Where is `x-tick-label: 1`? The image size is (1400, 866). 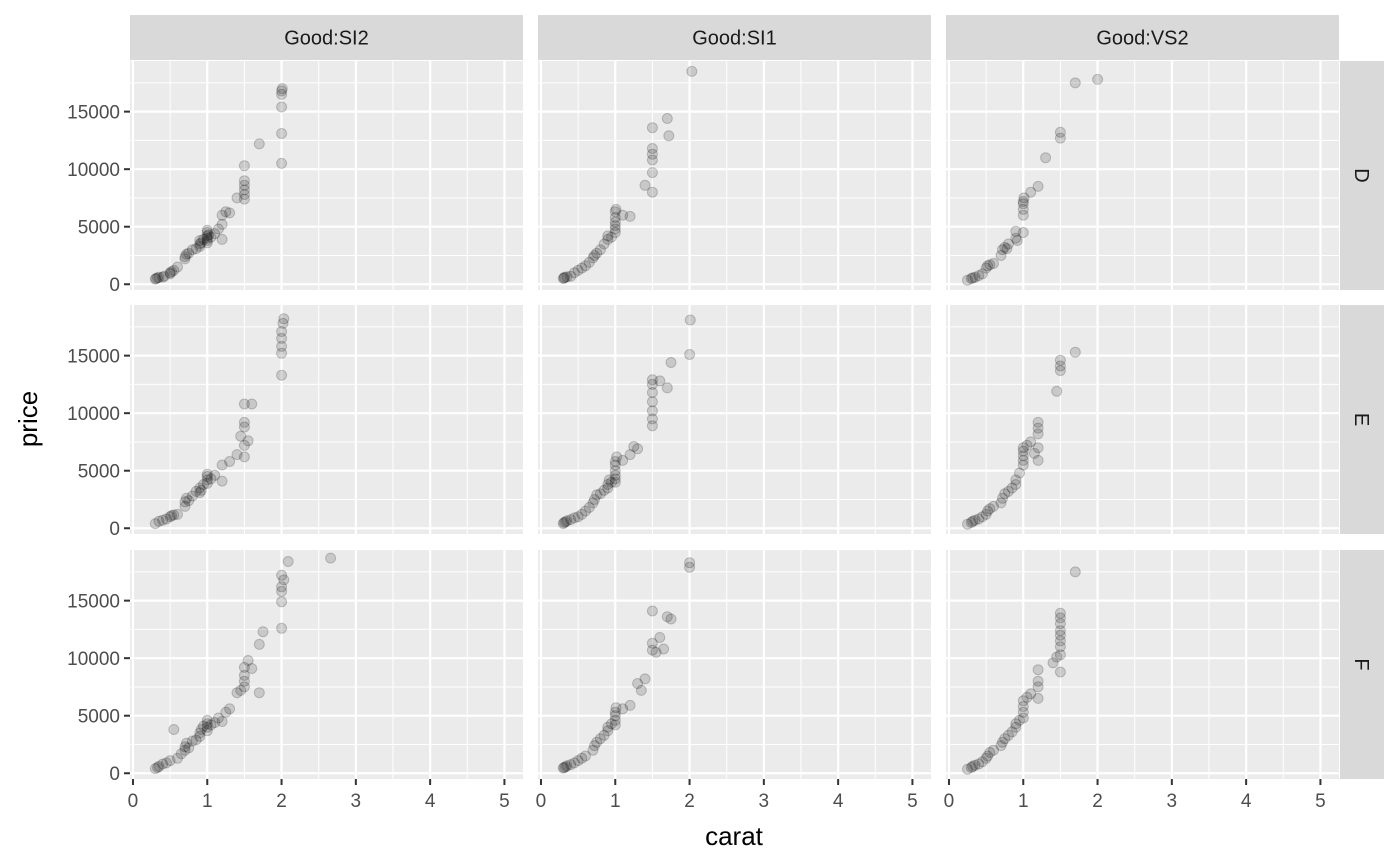
x-tick-label: 1 is located at coordinates (615, 801).